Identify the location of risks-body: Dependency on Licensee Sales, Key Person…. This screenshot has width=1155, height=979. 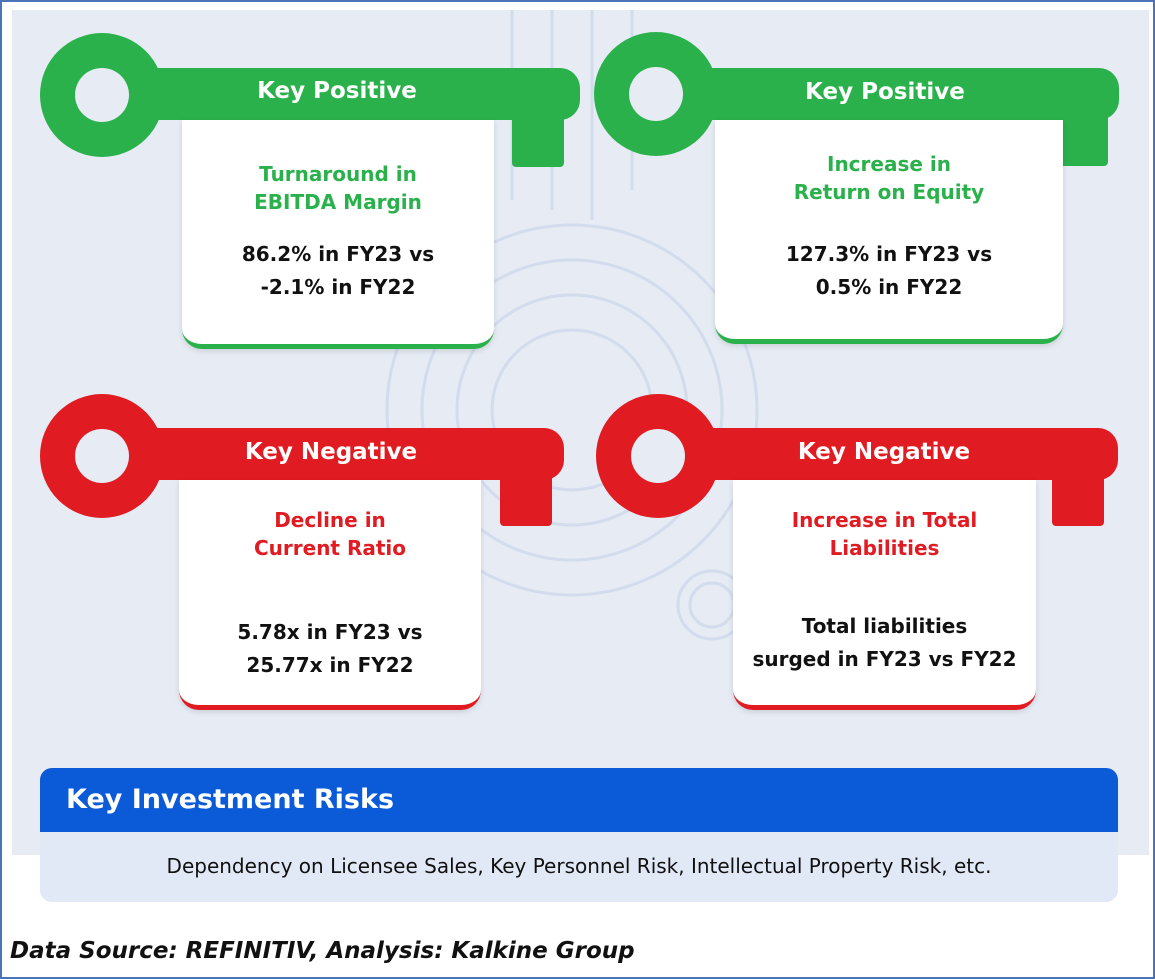
(579, 867).